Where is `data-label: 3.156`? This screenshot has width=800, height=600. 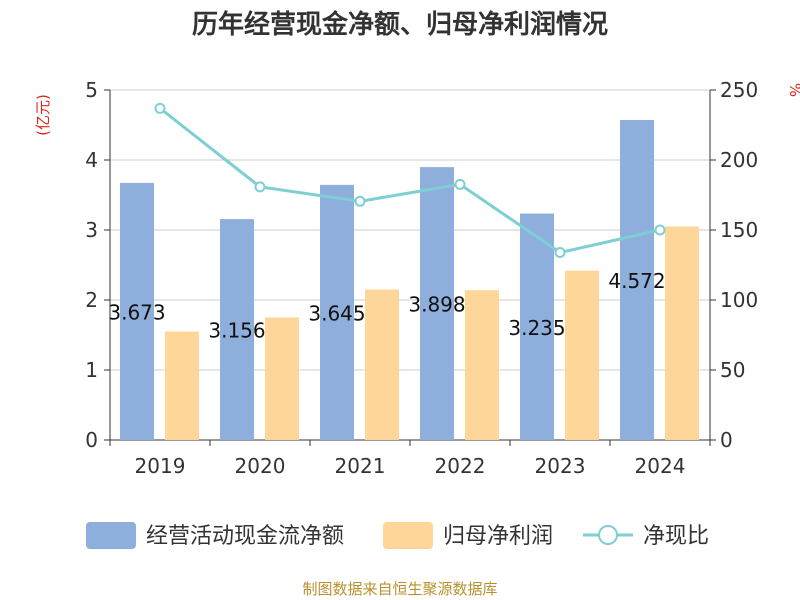 data-label: 3.156 is located at coordinates (236, 331).